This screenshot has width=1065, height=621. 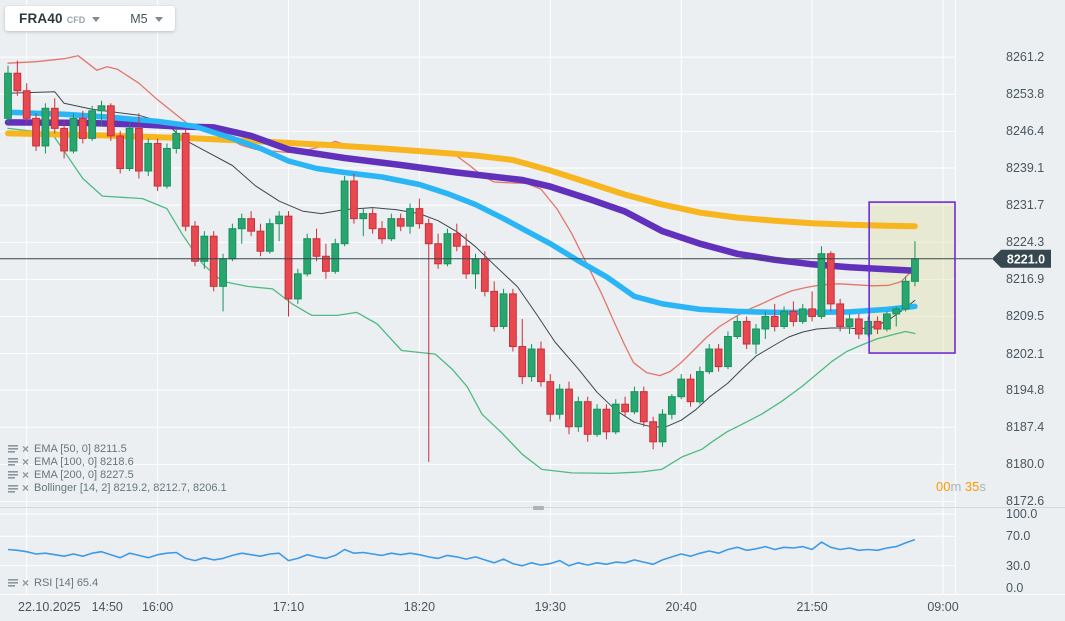 What do you see at coordinates (972, 486) in the screenshot?
I see `countdown-seconds: 35` at bounding box center [972, 486].